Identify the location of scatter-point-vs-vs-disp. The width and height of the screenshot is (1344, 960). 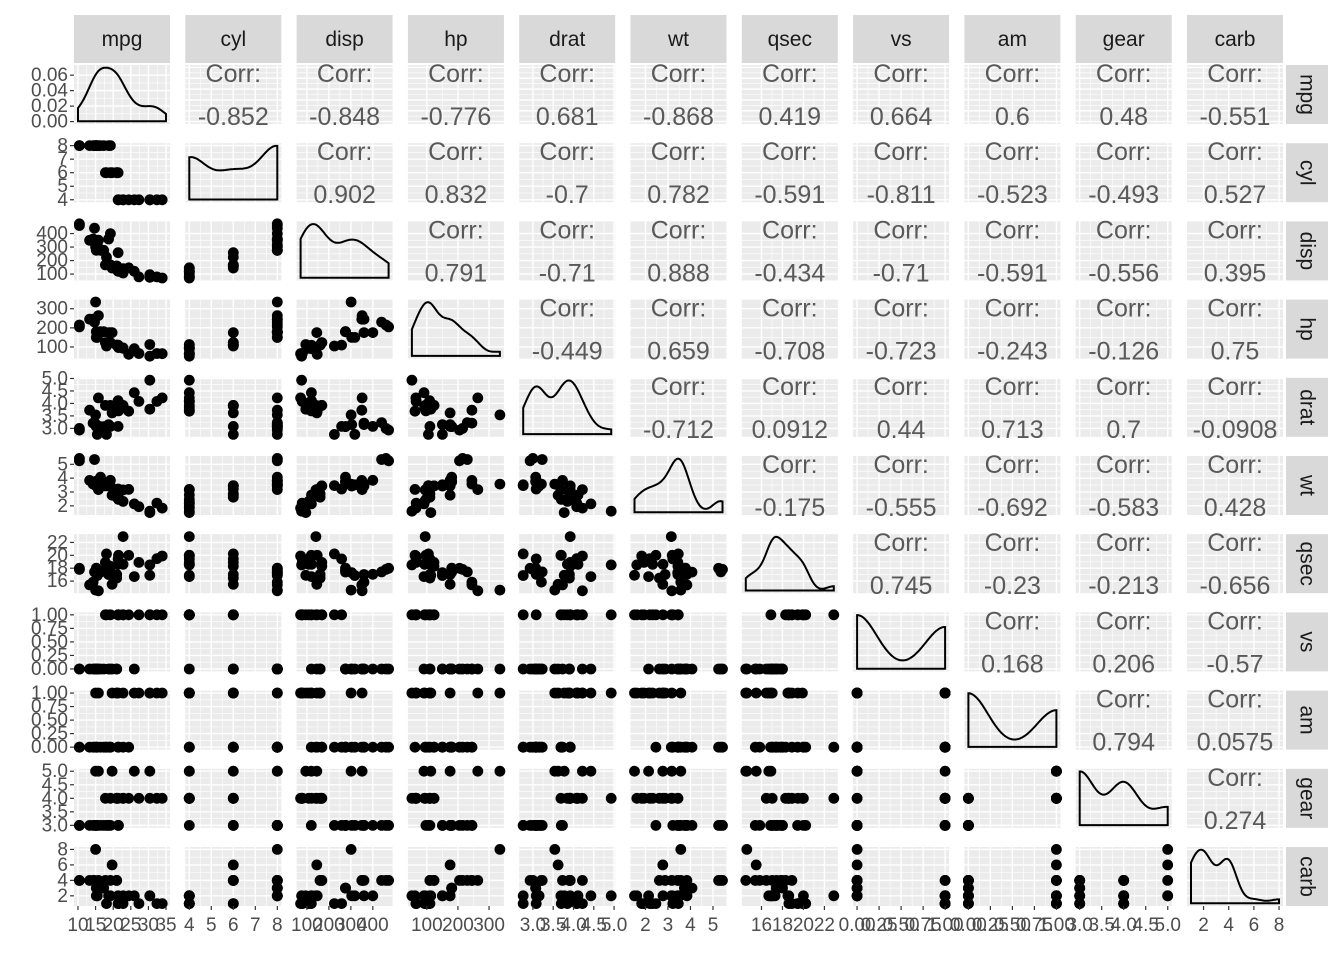
(334, 615).